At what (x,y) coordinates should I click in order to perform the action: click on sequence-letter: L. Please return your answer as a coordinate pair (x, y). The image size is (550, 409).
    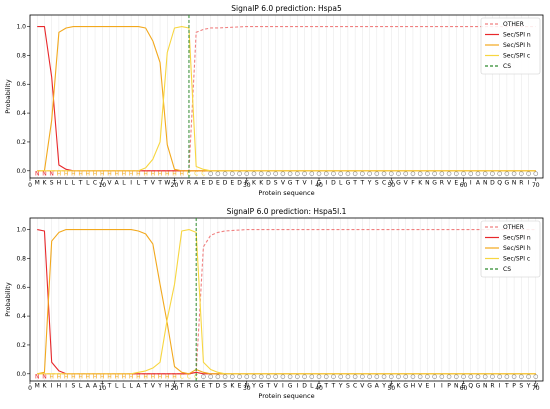
    Looking at the image, I should click on (74, 183).